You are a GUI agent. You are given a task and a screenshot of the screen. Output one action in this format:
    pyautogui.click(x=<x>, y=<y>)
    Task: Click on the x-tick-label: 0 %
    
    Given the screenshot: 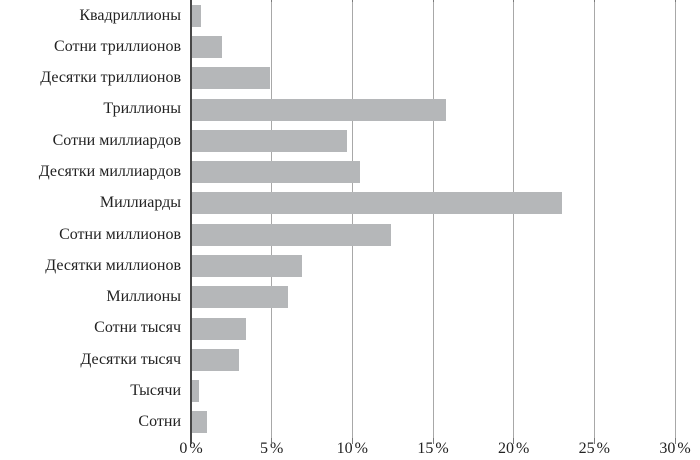 What is the action you would take?
    pyautogui.click(x=191, y=448)
    